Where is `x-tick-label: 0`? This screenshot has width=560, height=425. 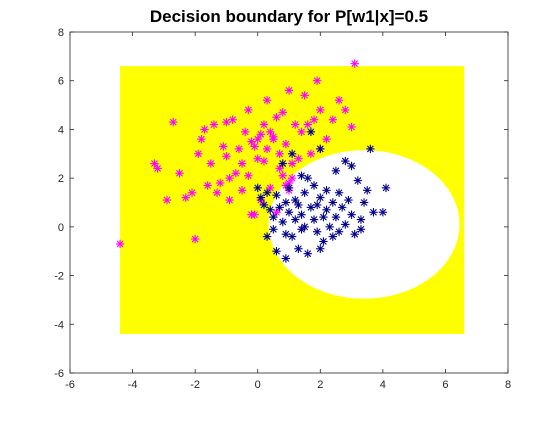
x-tick-label: 0 is located at coordinates (258, 385).